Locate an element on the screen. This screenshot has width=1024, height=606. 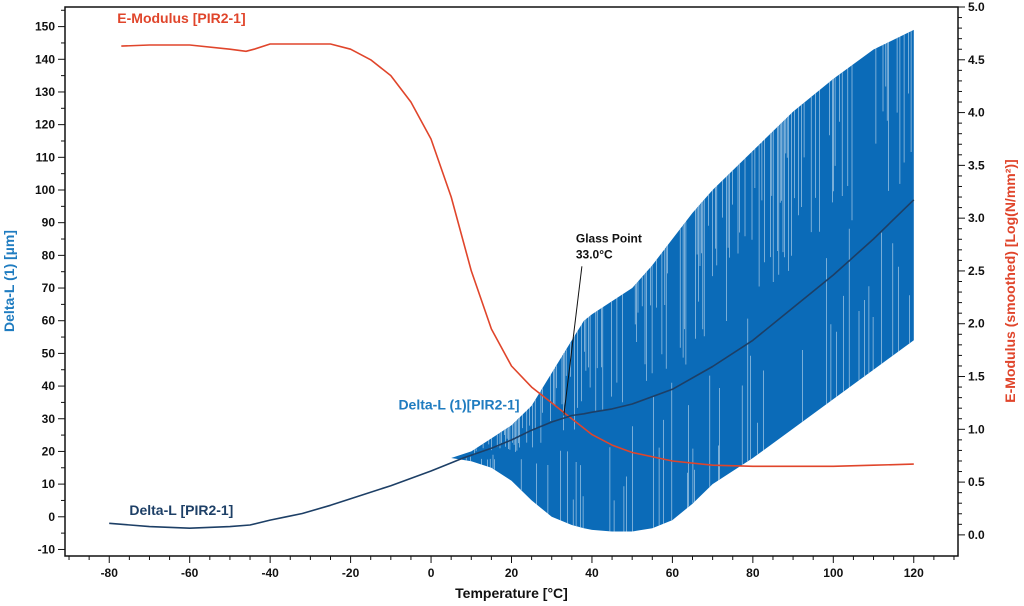
y-right-tick-label: 1.5 is located at coordinates (976, 377).